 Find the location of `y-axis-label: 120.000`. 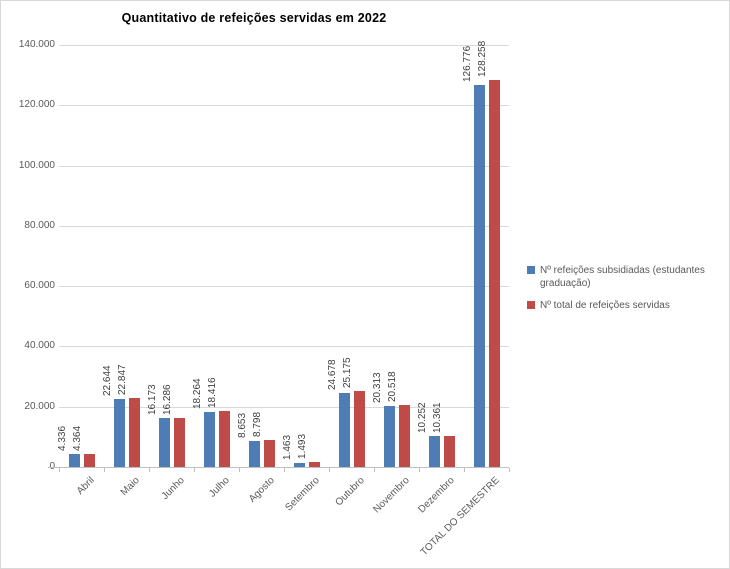

y-axis-label: 120.000 is located at coordinates (36, 104).